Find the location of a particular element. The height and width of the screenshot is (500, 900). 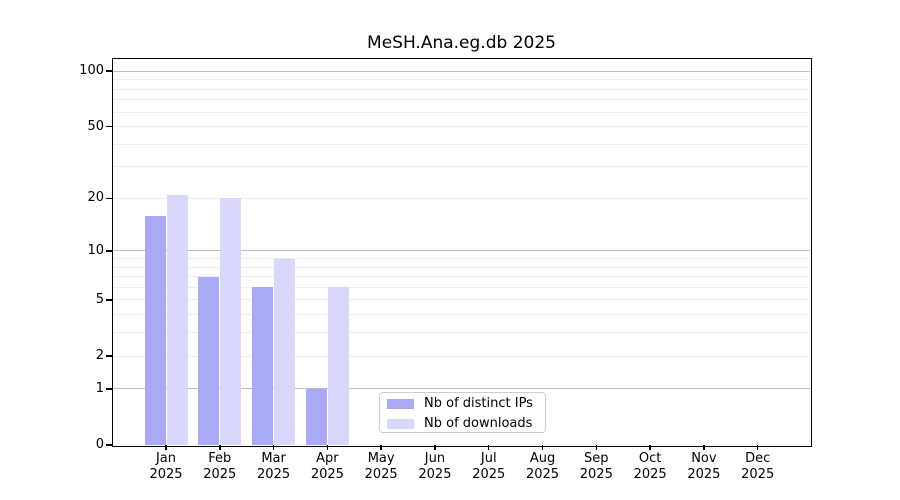

x-tick-mark-jul is located at coordinates (488, 447).